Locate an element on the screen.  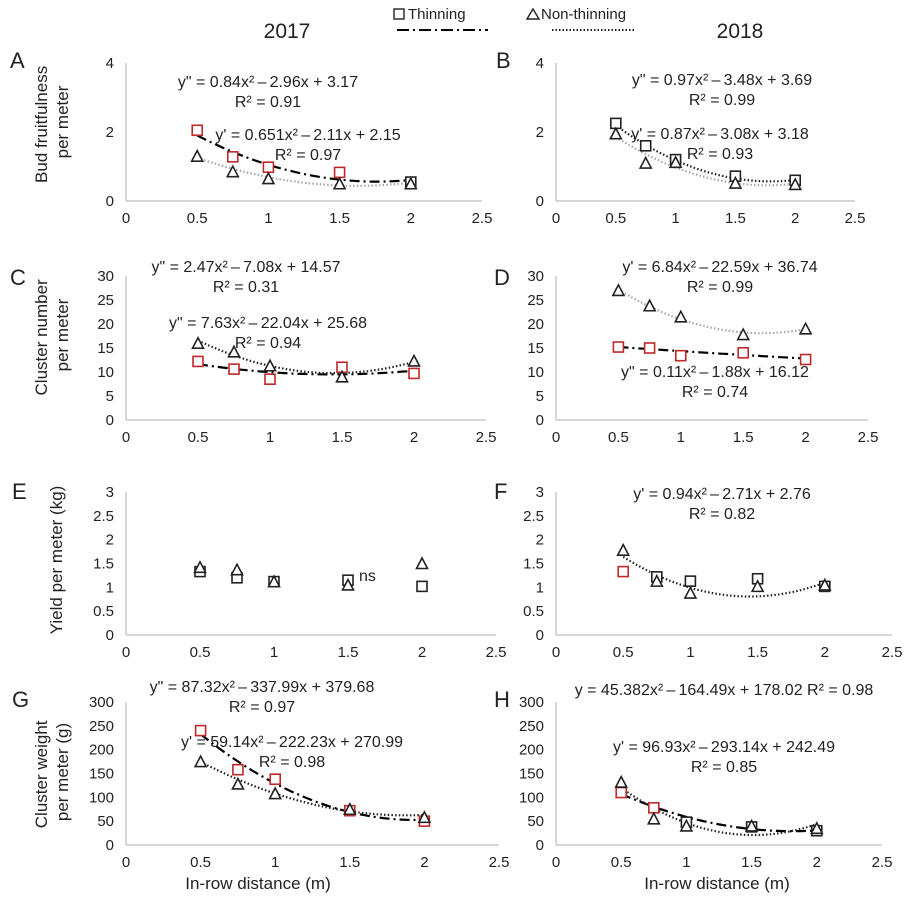
legend-nonthinning-marker is located at coordinates (533, 13).